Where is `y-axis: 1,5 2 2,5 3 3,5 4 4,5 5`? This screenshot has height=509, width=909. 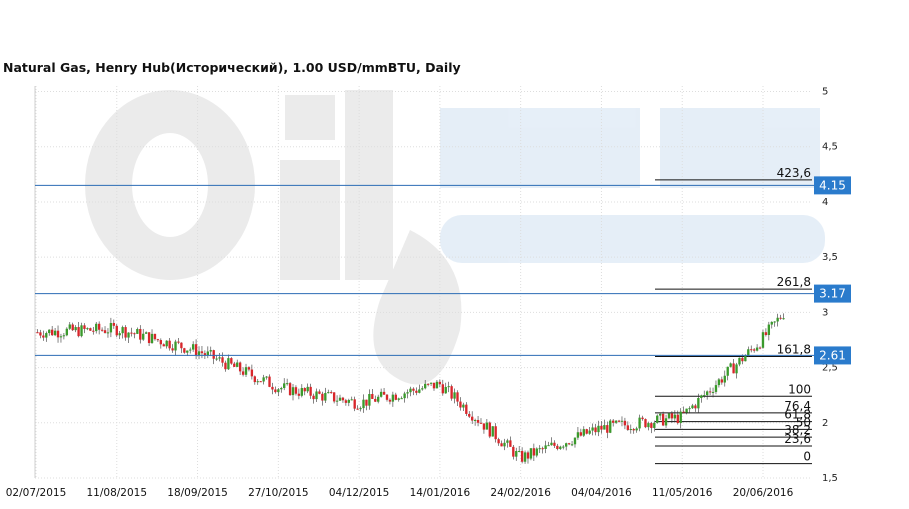
y-axis: 1,5 2 2,5 3 3,5 4 4,5 5 is located at coordinates (830, 285).